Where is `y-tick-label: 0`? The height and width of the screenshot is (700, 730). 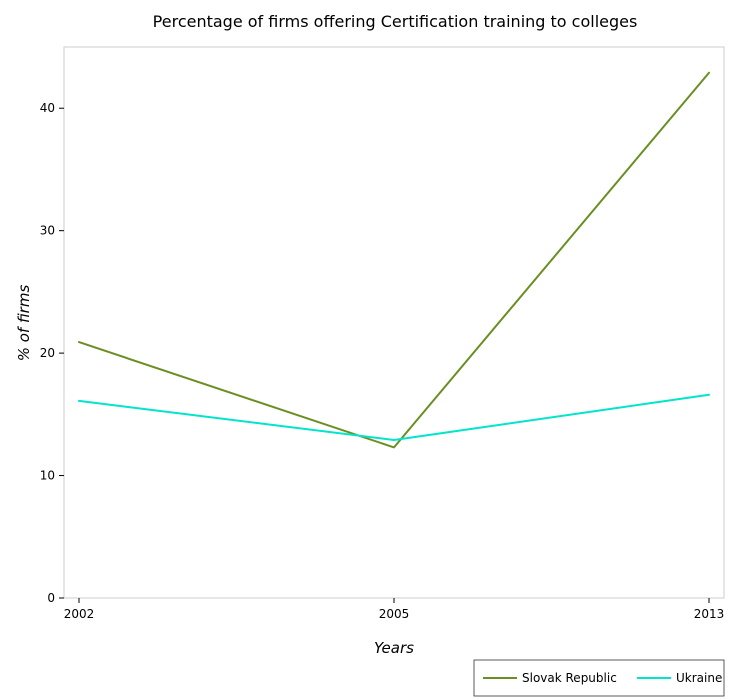 y-tick-label: 0 is located at coordinates (51, 598).